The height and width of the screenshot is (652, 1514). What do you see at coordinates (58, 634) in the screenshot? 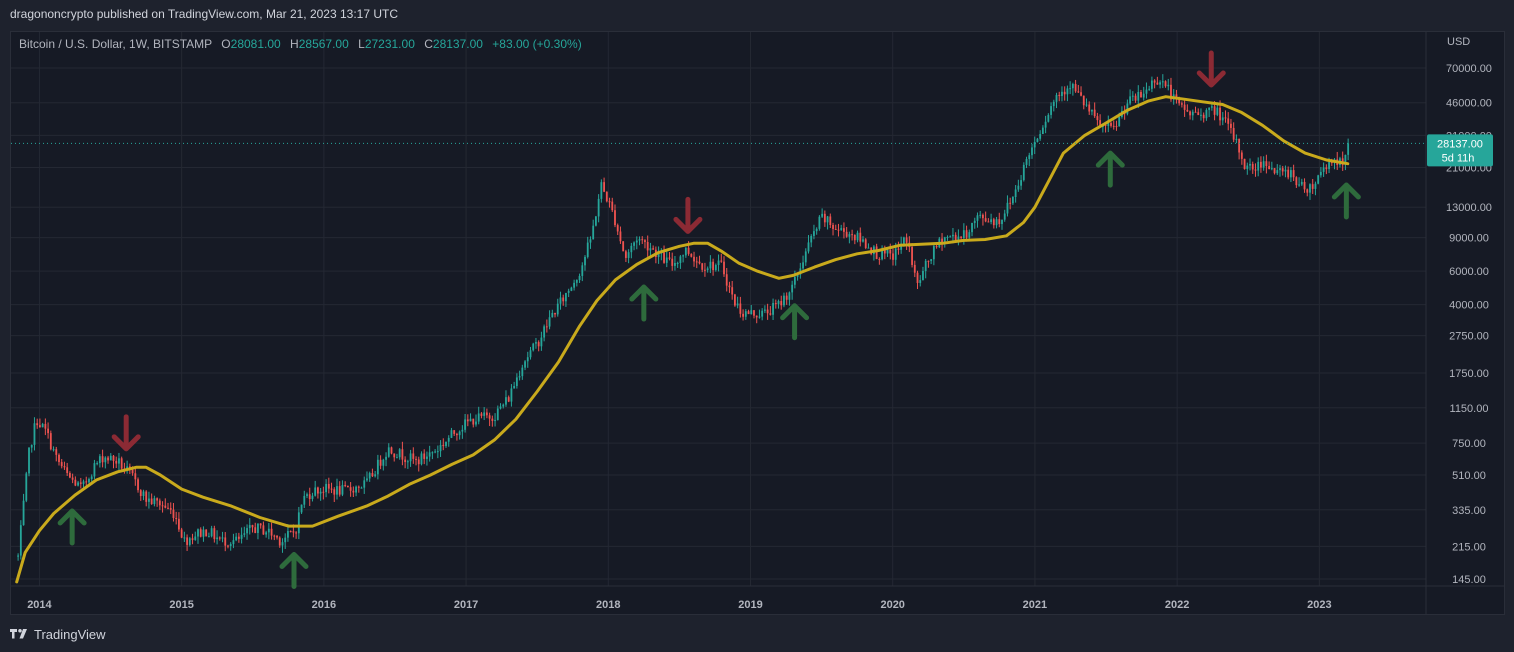
I see `footer-brand: TradingView` at bounding box center [58, 634].